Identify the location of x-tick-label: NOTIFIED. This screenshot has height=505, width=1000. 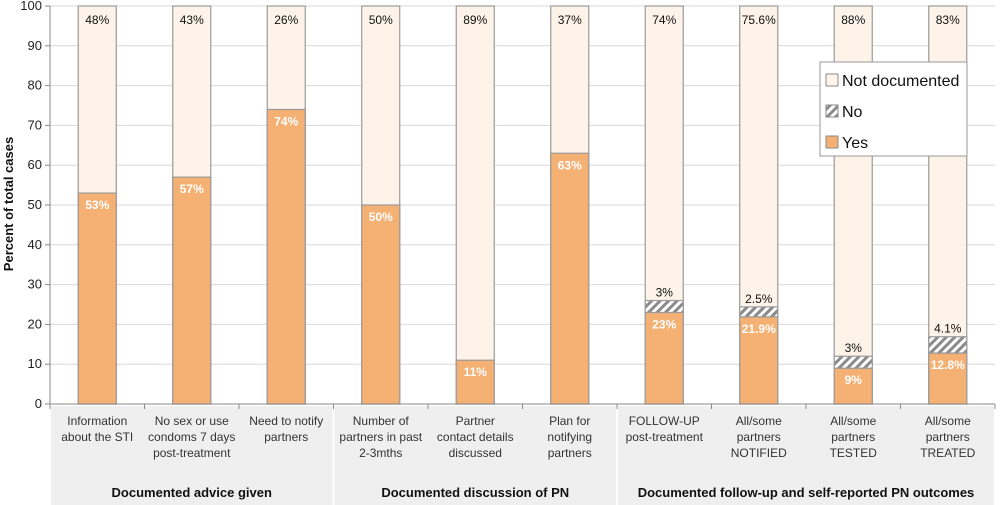
(759, 453).